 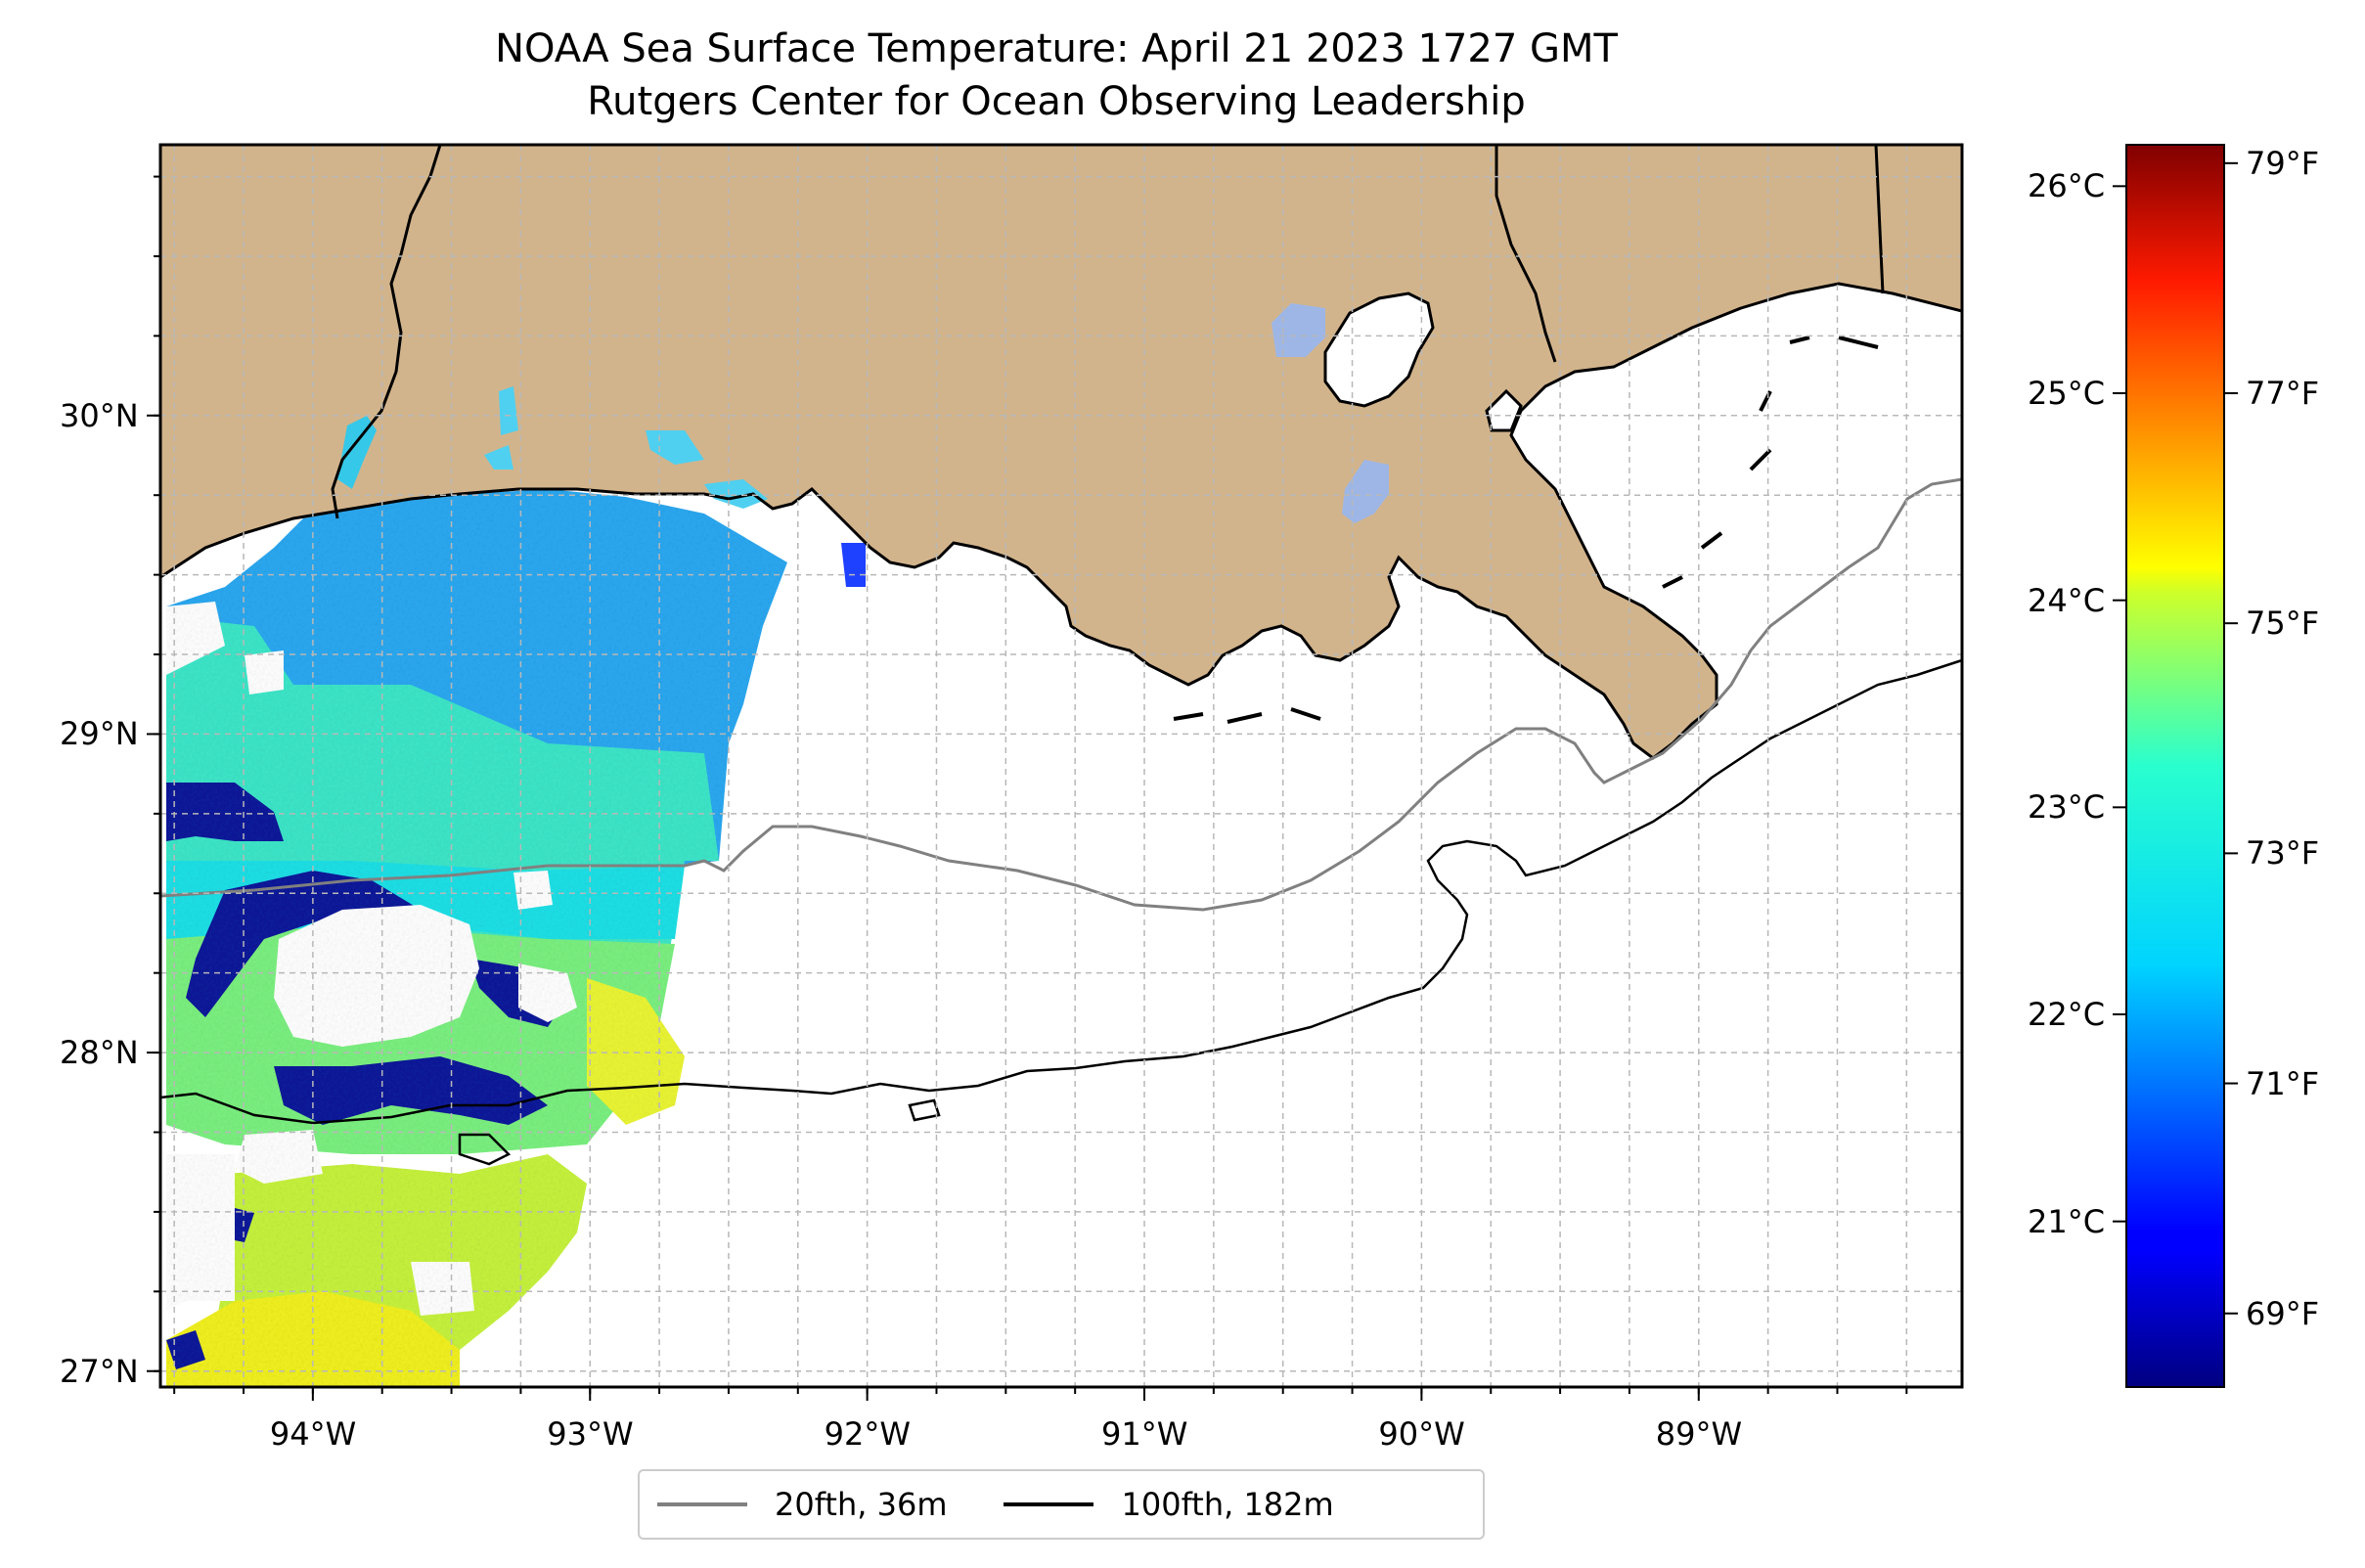 I want to click on longitude-tick-label: 89°W, so click(x=1699, y=1434).